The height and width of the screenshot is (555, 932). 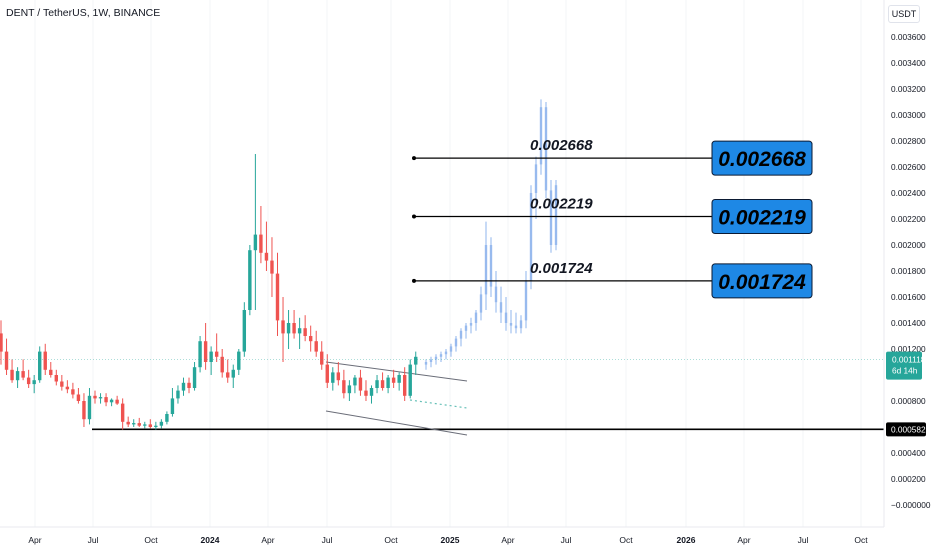 What do you see at coordinates (762, 282) in the screenshot?
I see `target-price-box-label: 0.001724` at bounding box center [762, 282].